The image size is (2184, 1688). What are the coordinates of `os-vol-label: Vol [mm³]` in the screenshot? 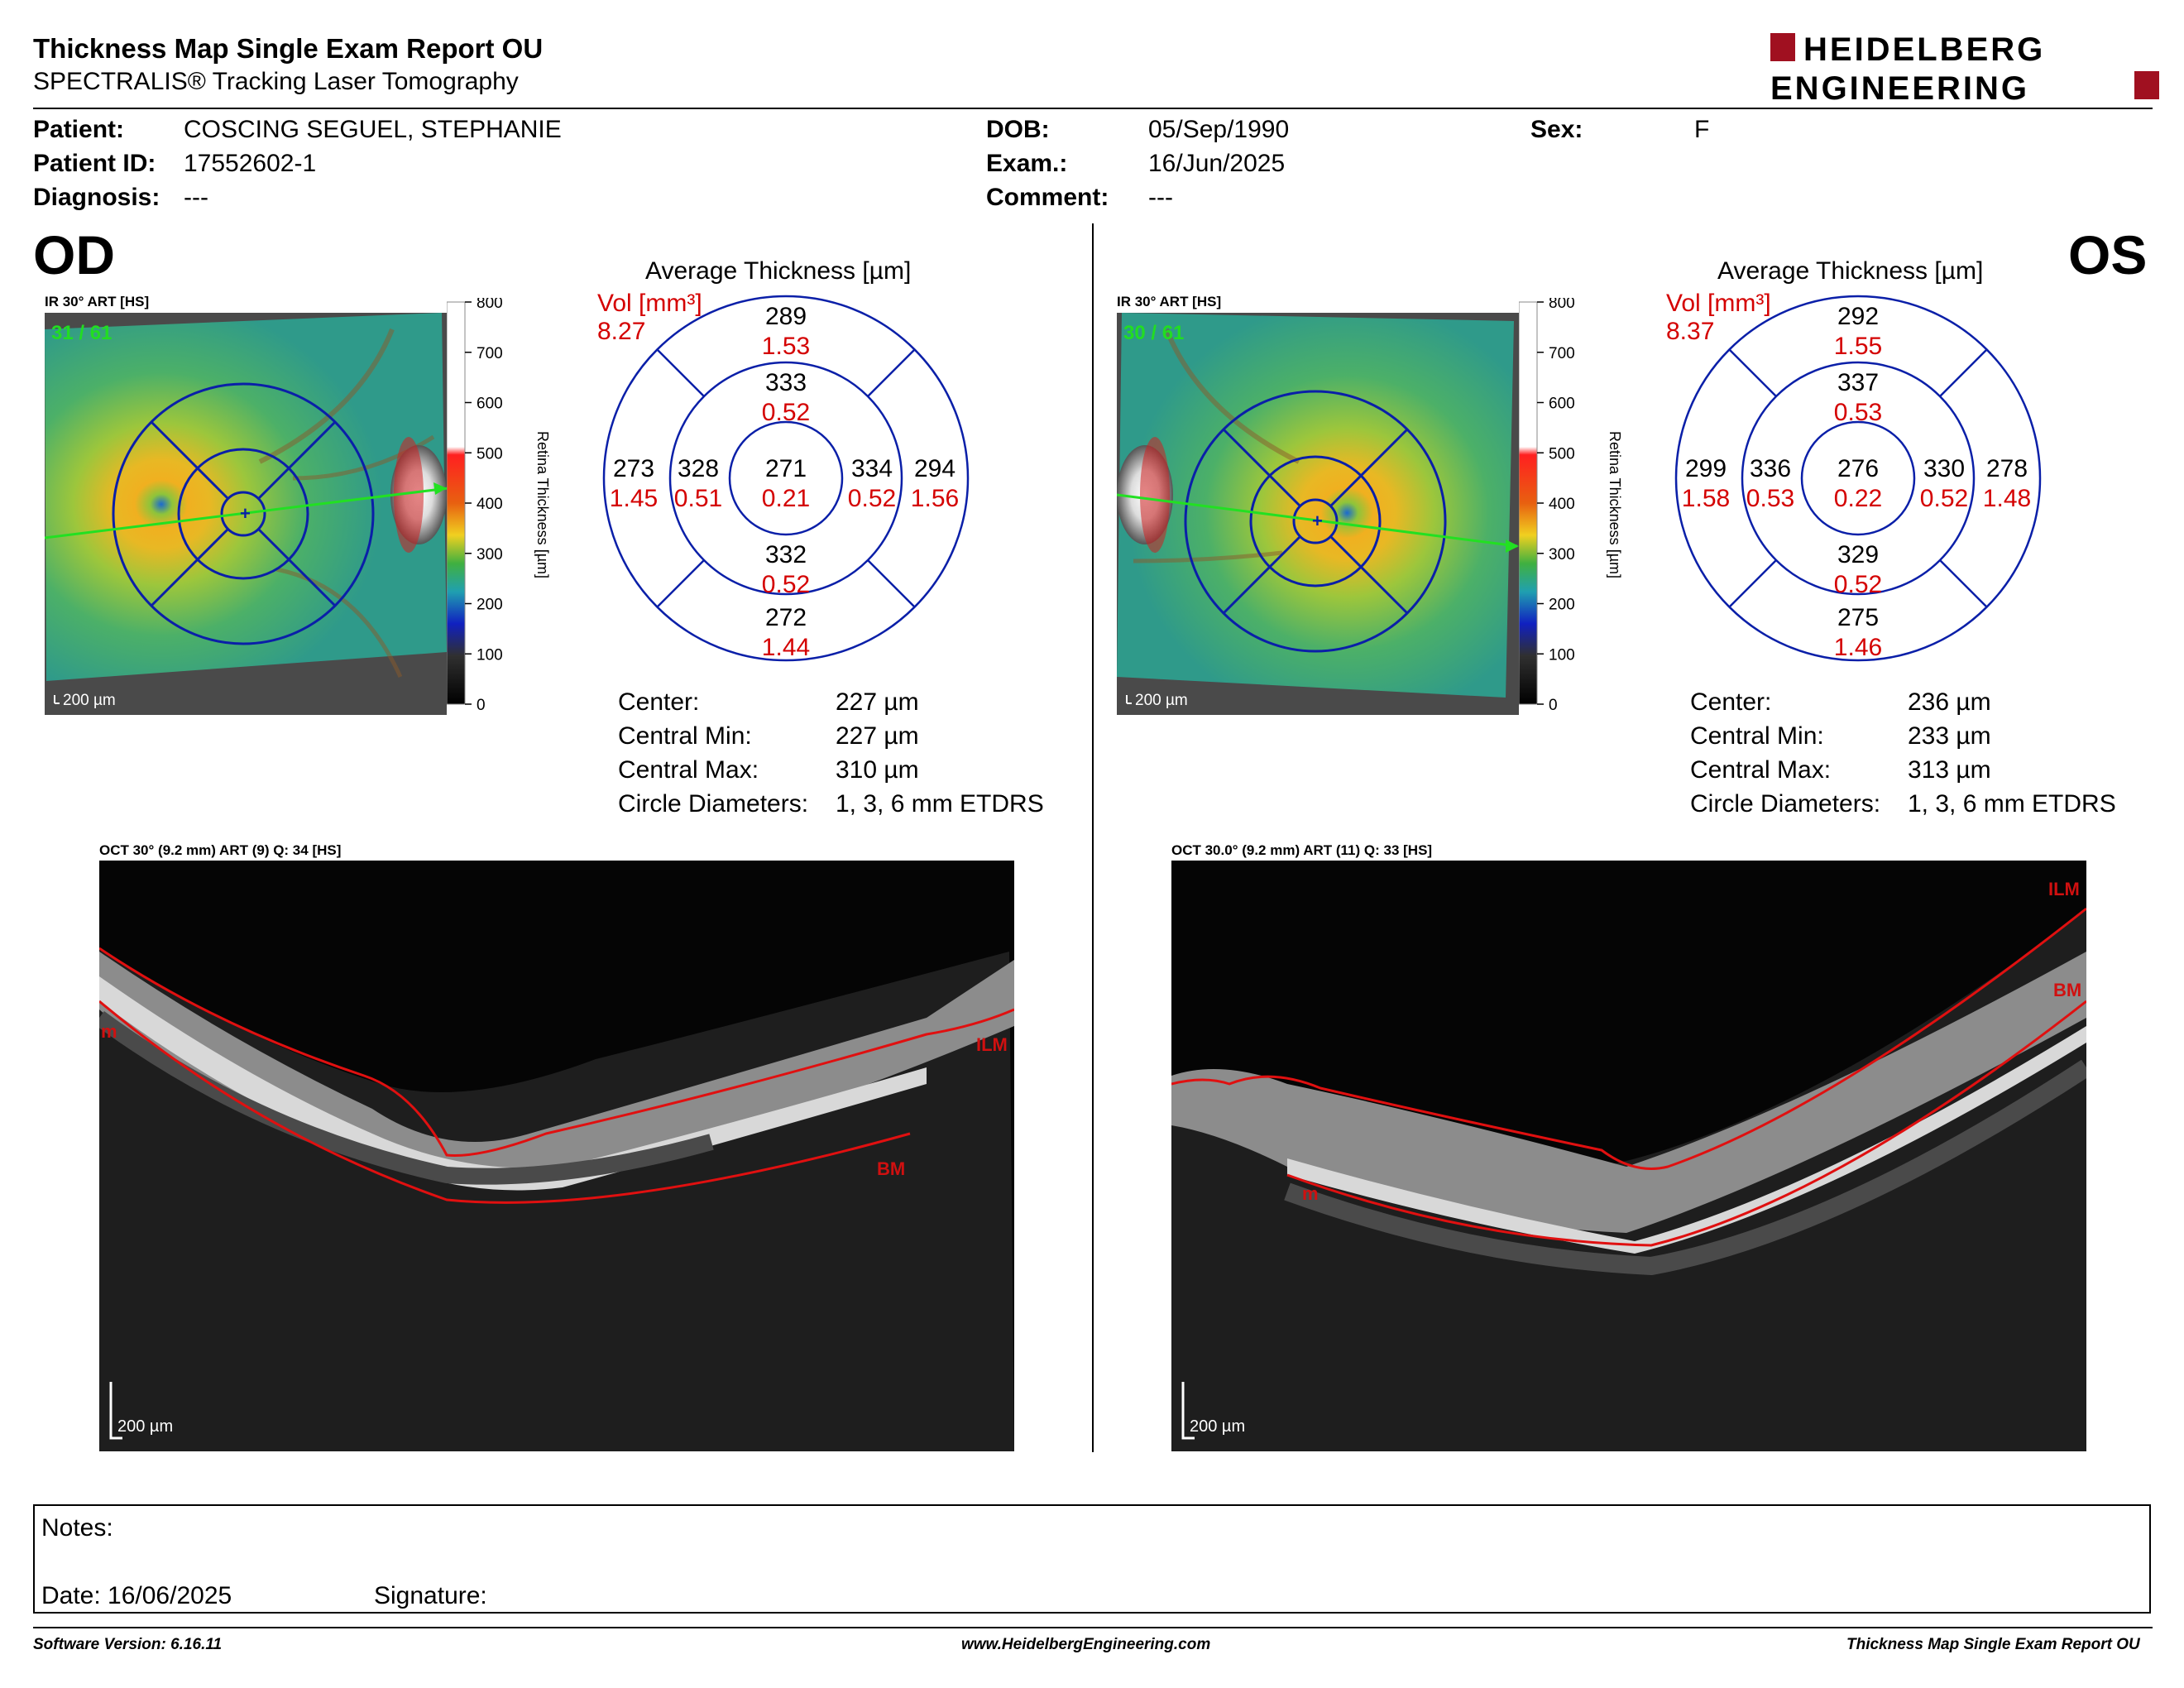 It's located at (1718, 303).